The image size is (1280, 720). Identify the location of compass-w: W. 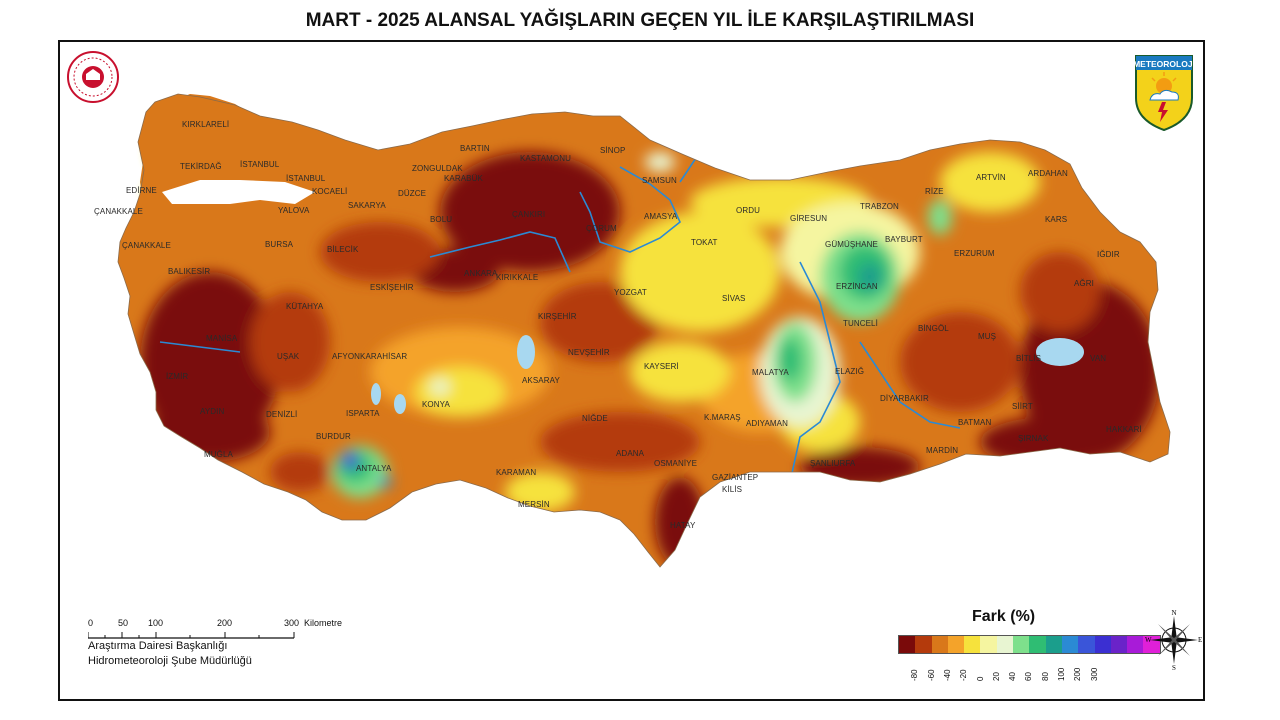
(1148, 640).